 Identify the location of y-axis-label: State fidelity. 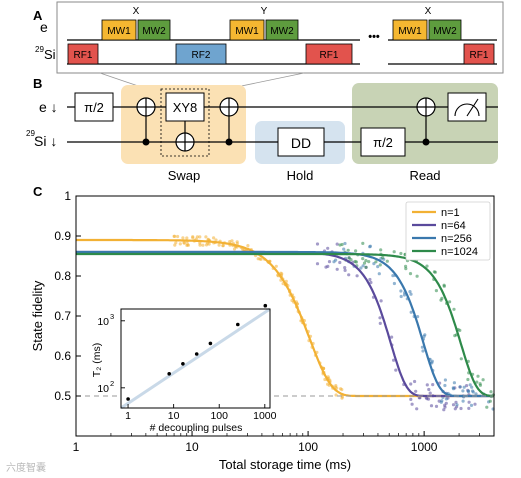
(37, 315).